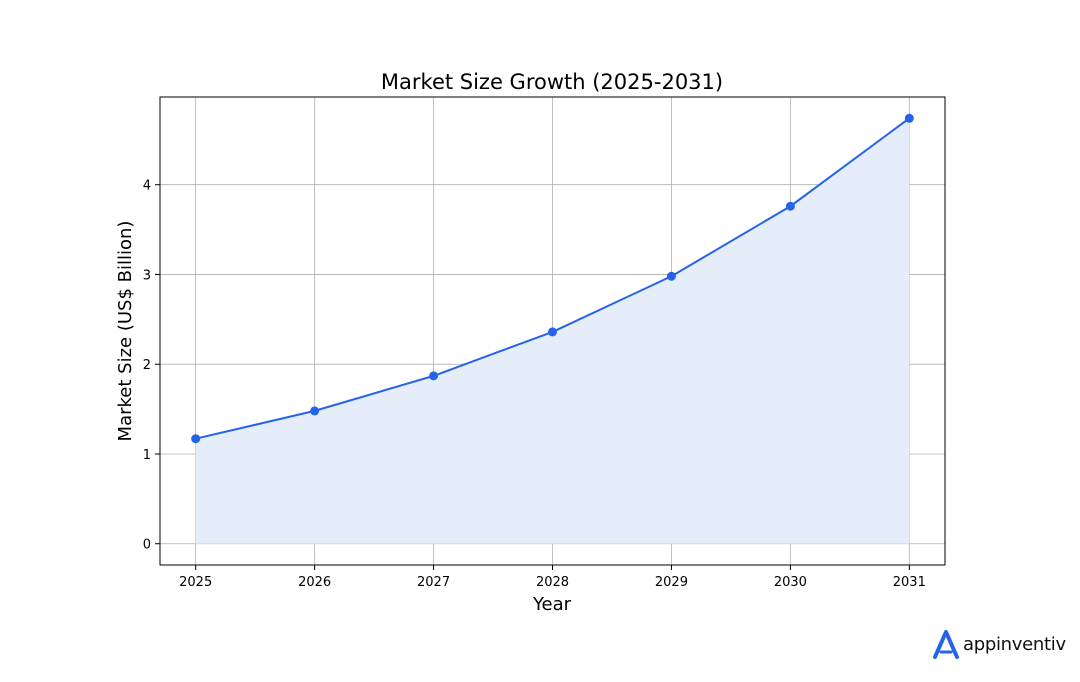  What do you see at coordinates (1014, 644) in the screenshot?
I see `brand-name: appinventiv` at bounding box center [1014, 644].